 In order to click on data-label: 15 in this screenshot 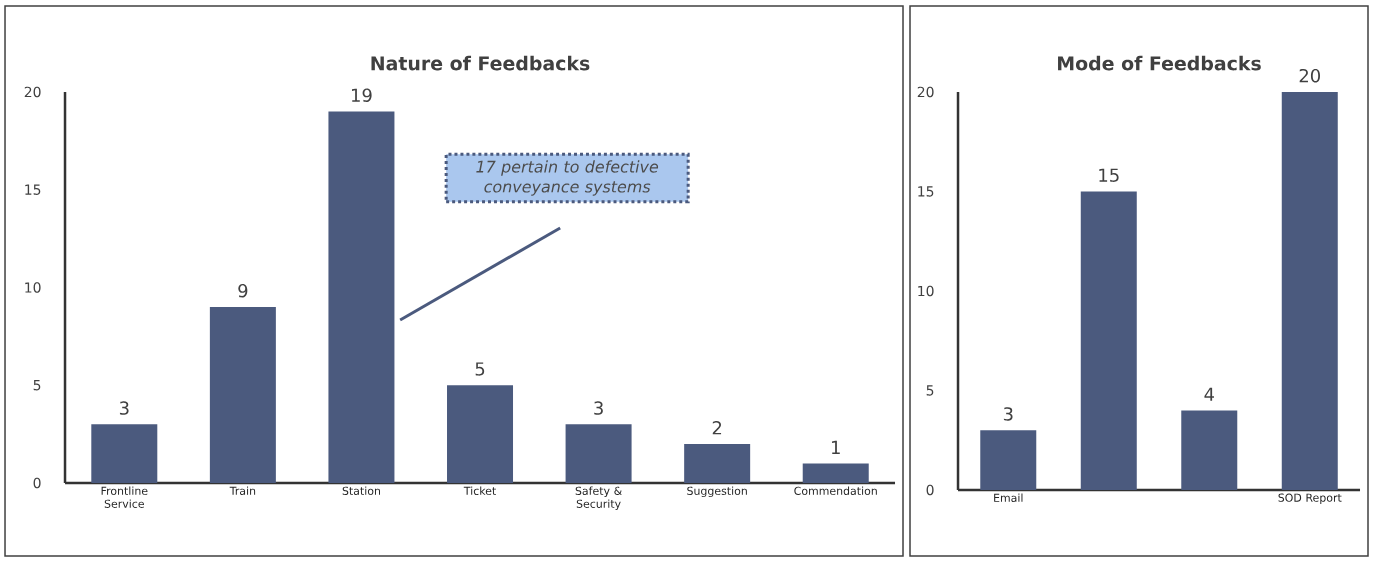, I will do `click(1109, 175)`.